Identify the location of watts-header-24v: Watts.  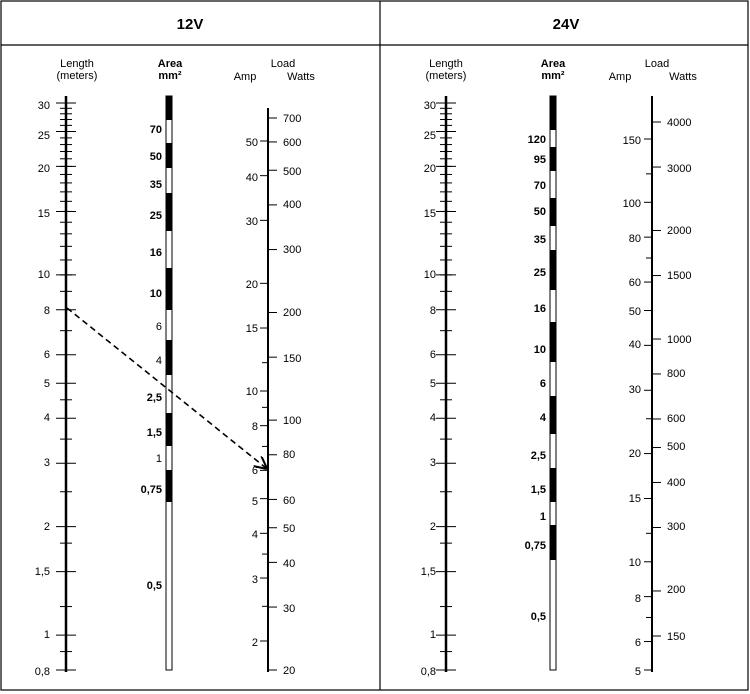
(683, 77).